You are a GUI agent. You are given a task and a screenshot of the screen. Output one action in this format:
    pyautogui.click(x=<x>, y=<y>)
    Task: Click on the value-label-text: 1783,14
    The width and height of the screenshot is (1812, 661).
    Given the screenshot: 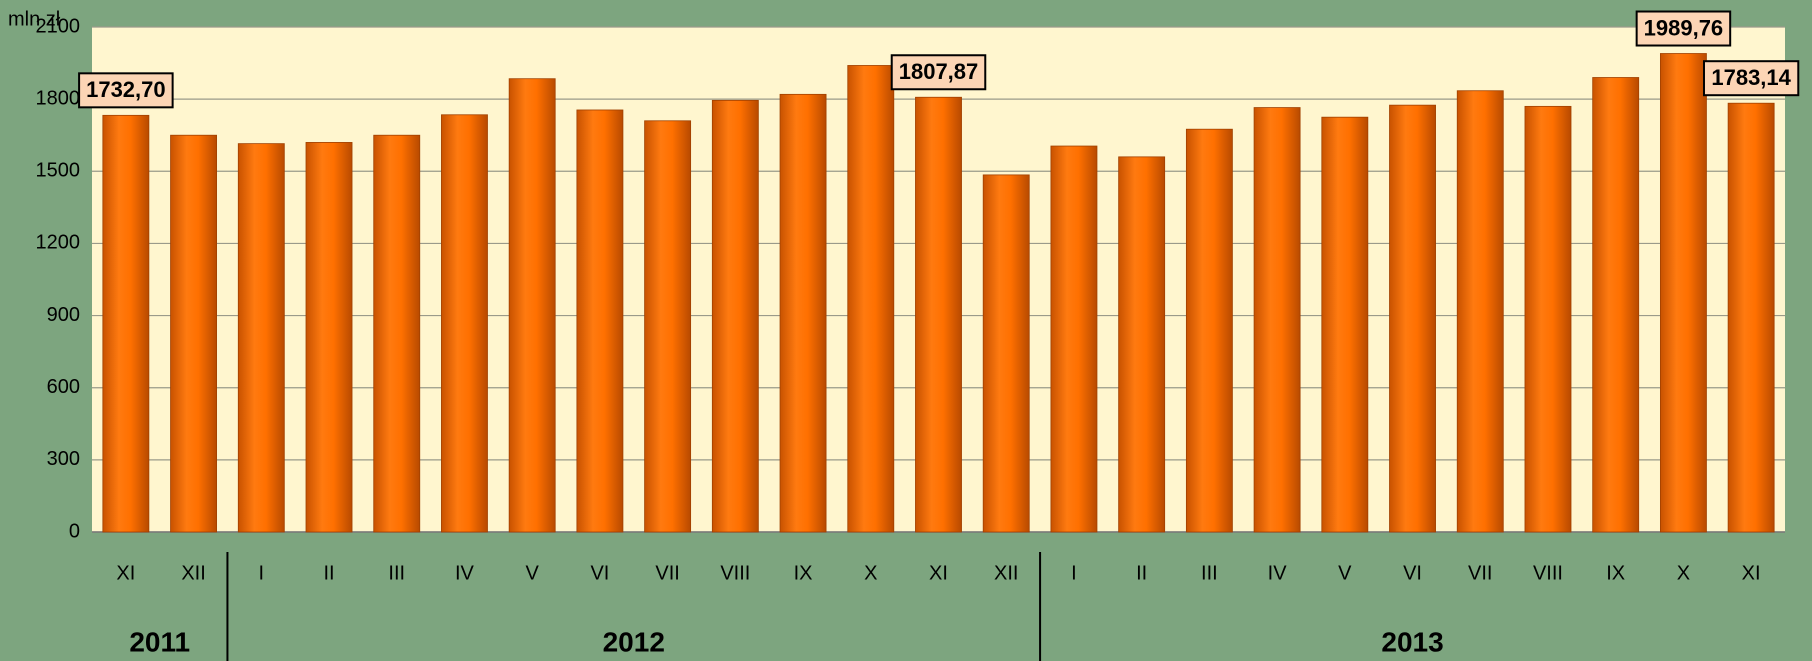 What is the action you would take?
    pyautogui.click(x=1751, y=77)
    